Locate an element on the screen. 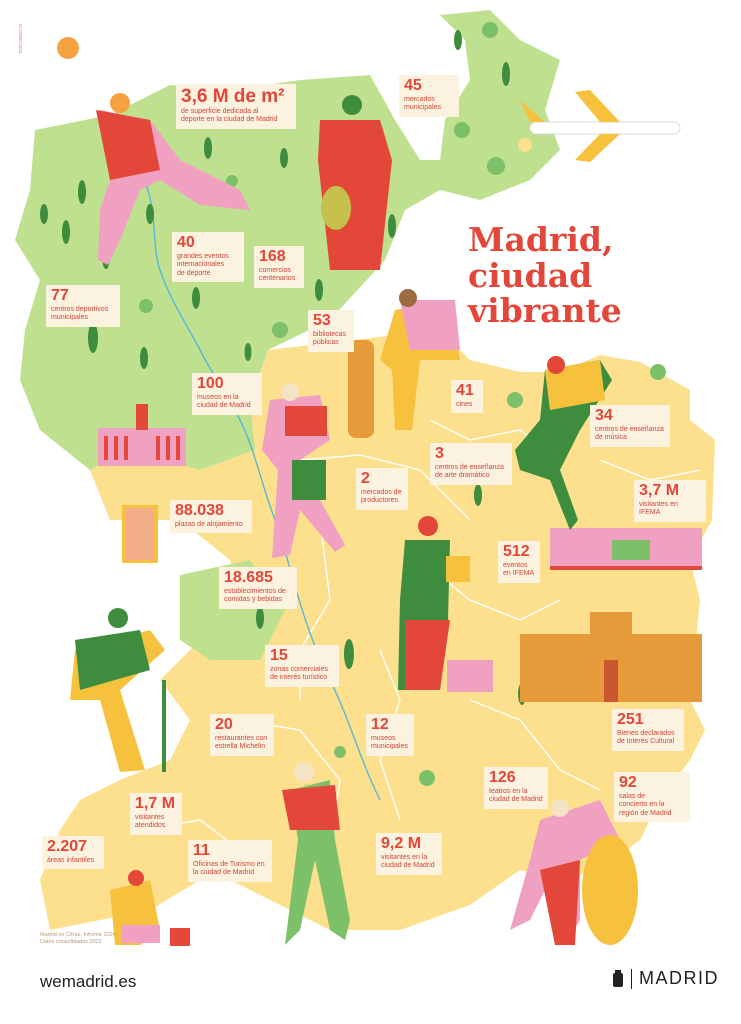 The image size is (741, 1024). stat-label: zonas comerciales de interés turístico is located at coordinates (299, 673).